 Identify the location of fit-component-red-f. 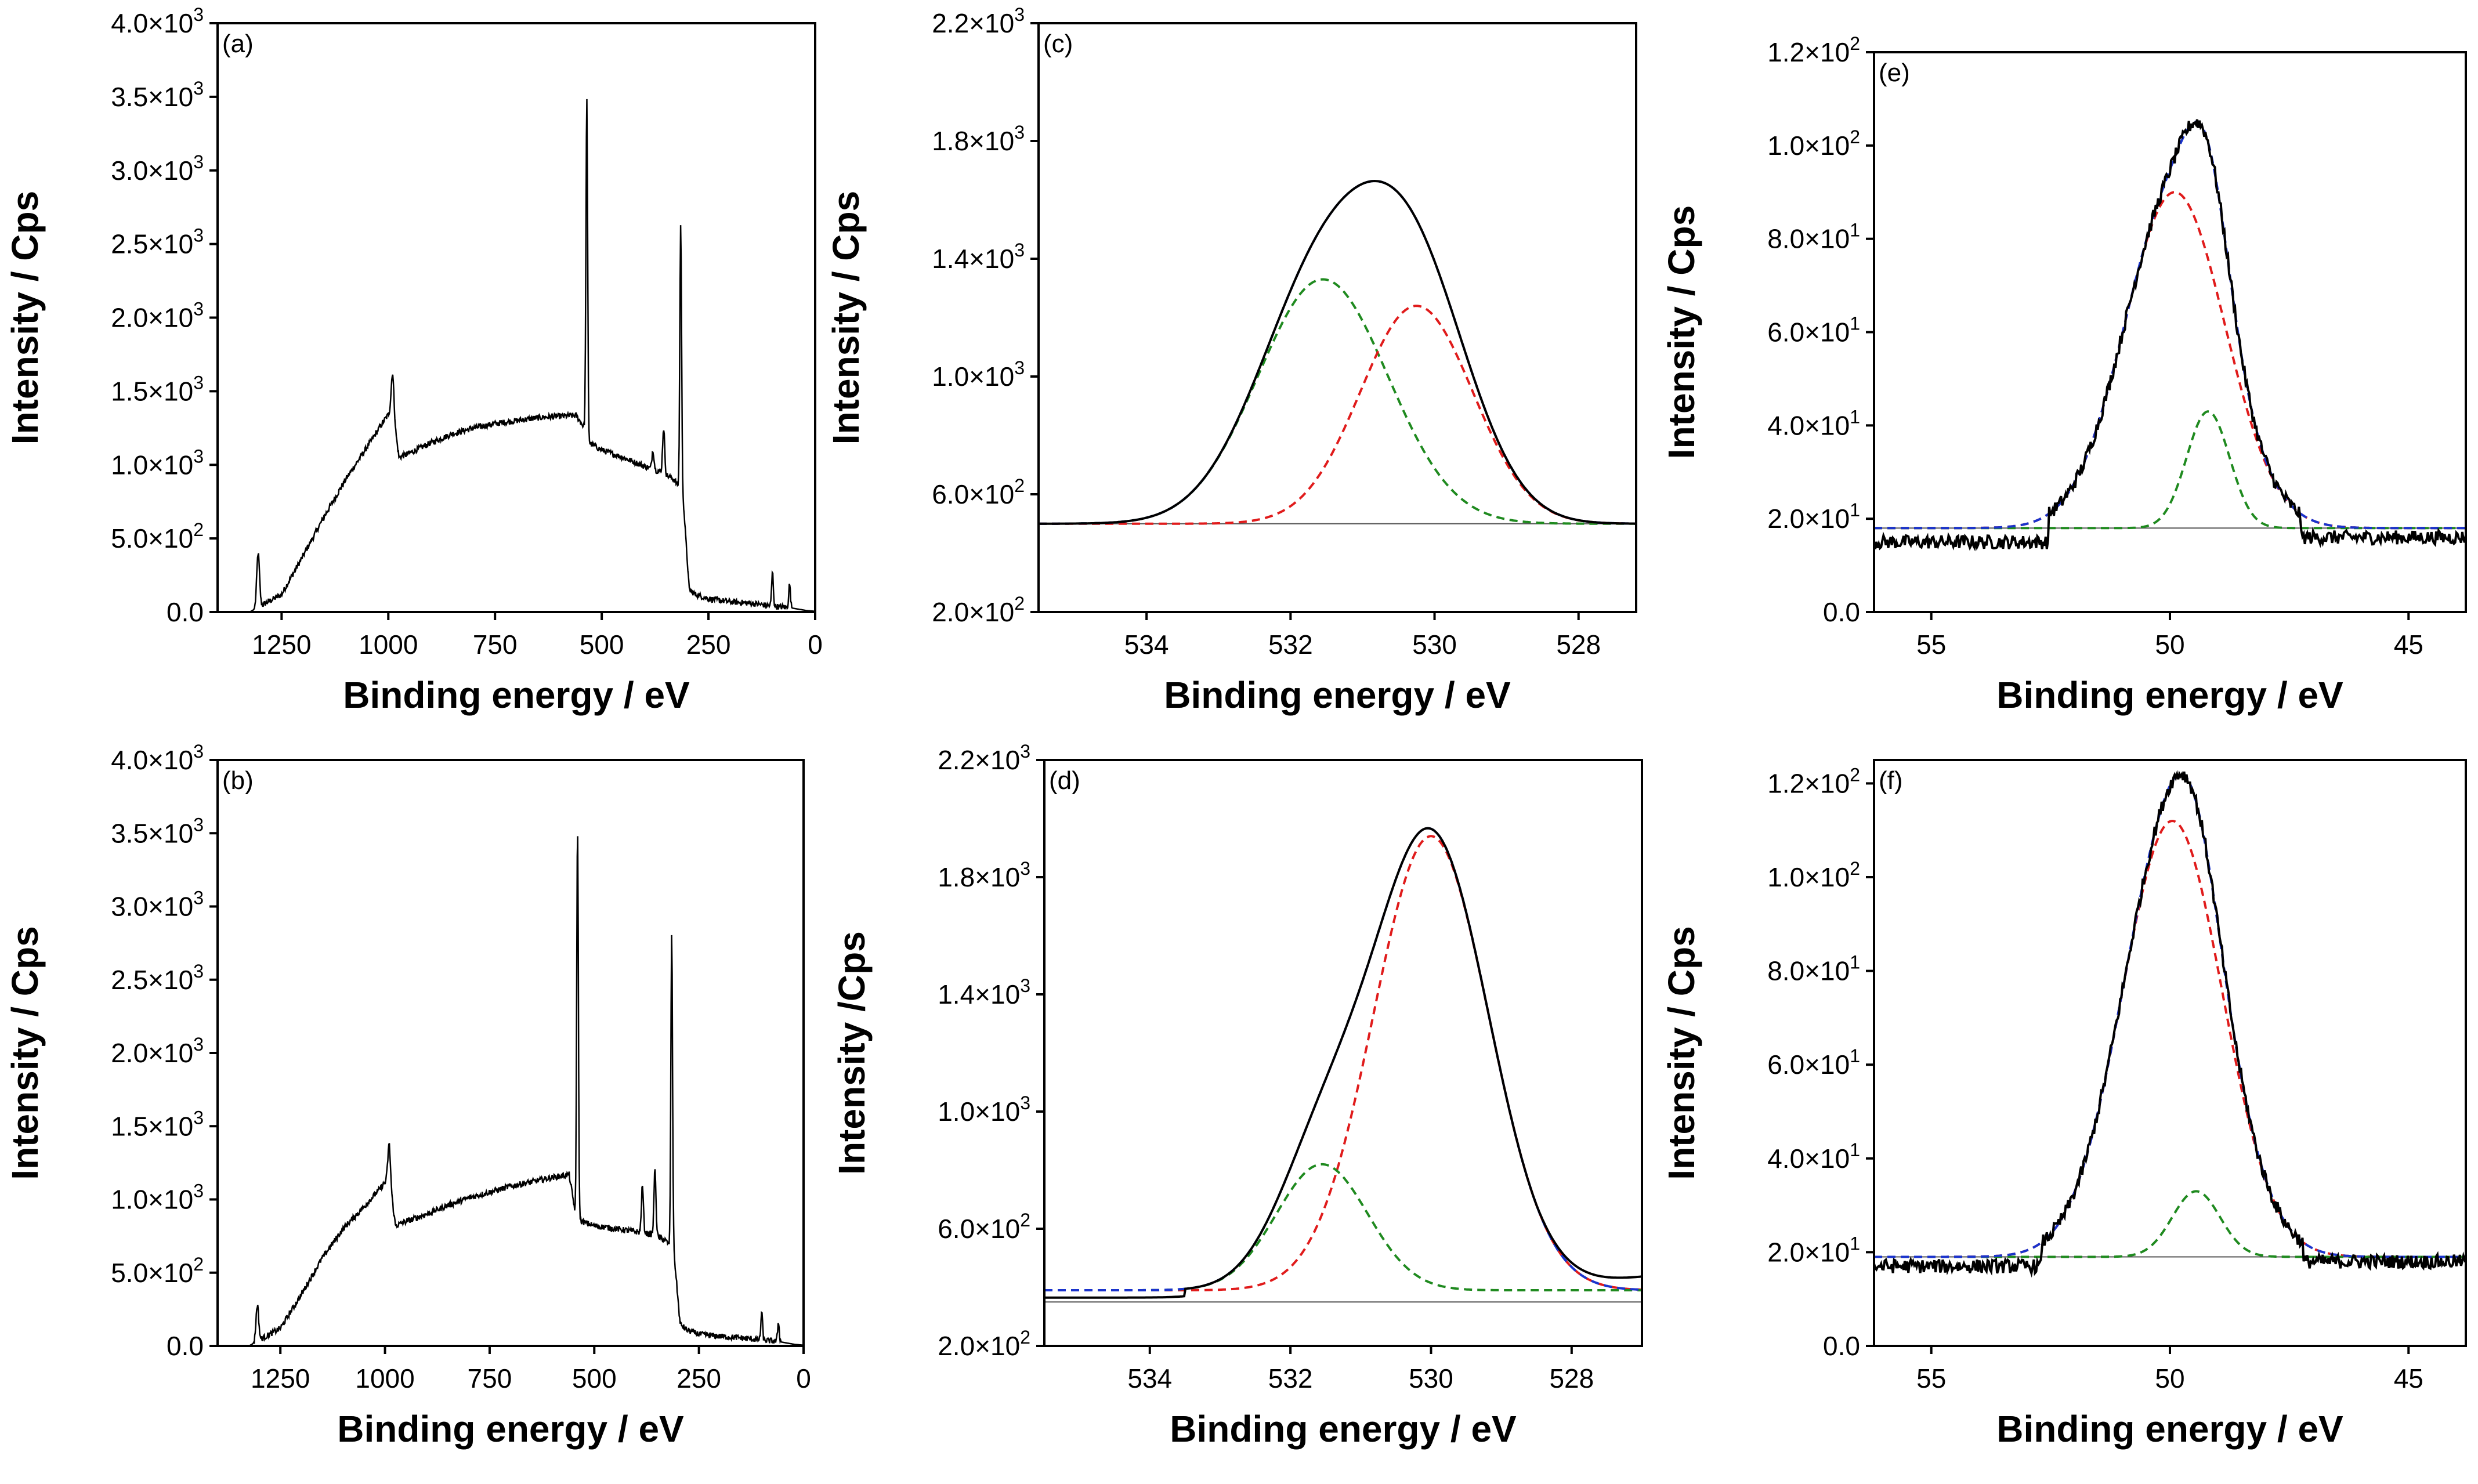
(2170, 1038).